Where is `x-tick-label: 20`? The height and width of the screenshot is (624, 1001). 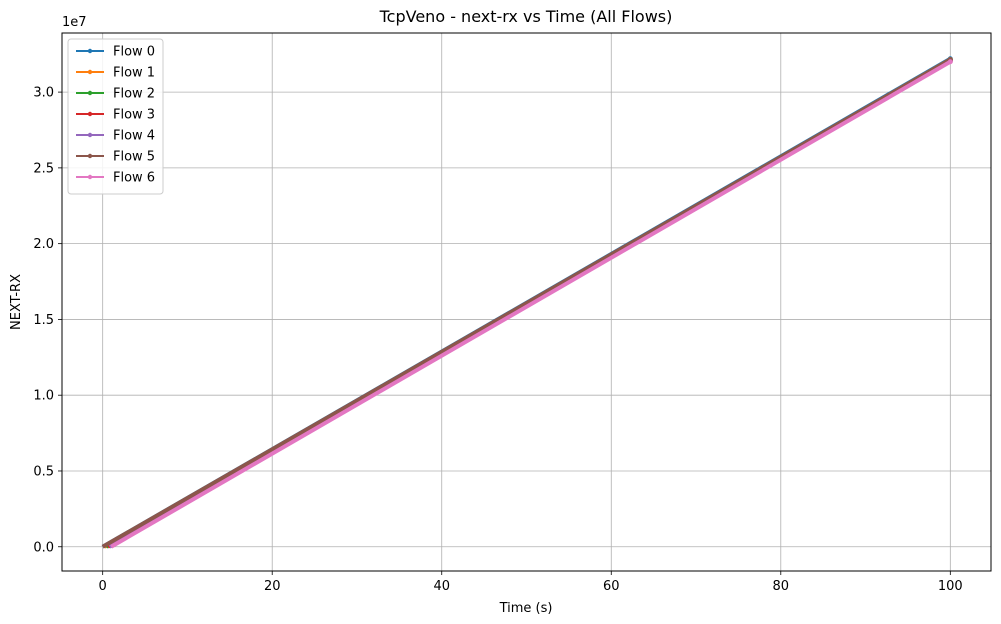
x-tick-label: 20 is located at coordinates (272, 586).